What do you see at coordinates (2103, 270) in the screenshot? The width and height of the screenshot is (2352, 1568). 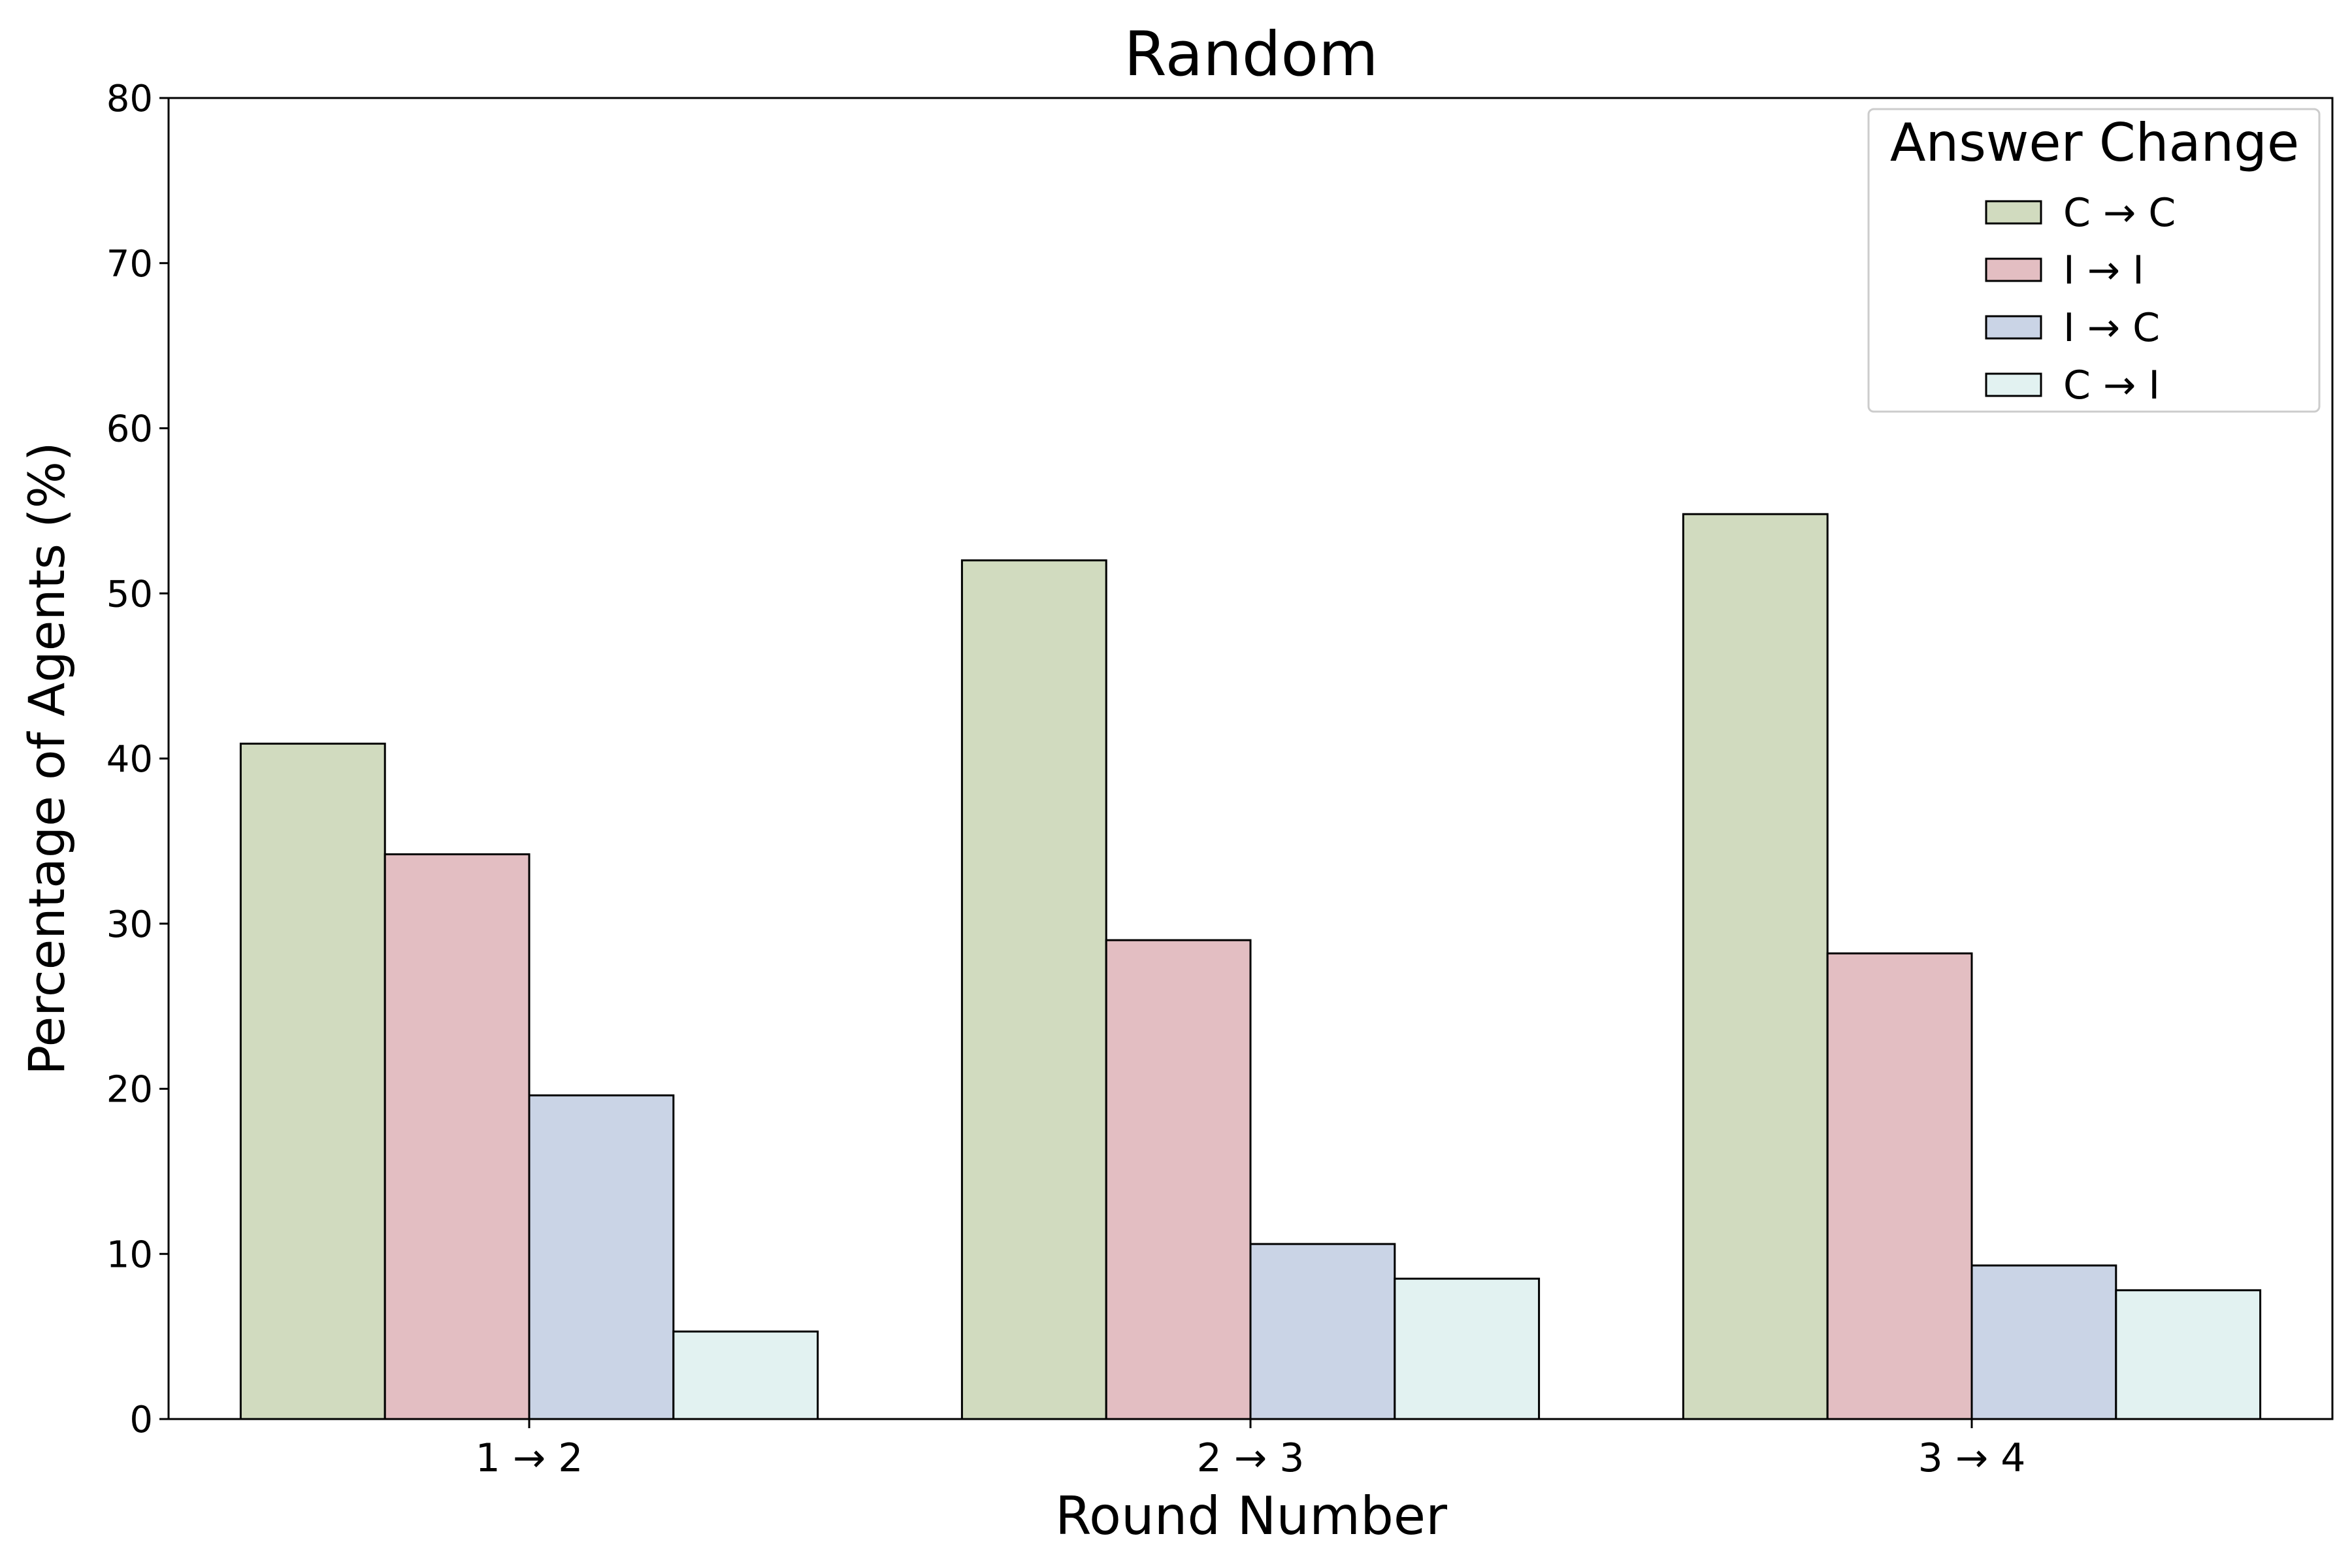 I see `legend-label-2: I → I` at bounding box center [2103, 270].